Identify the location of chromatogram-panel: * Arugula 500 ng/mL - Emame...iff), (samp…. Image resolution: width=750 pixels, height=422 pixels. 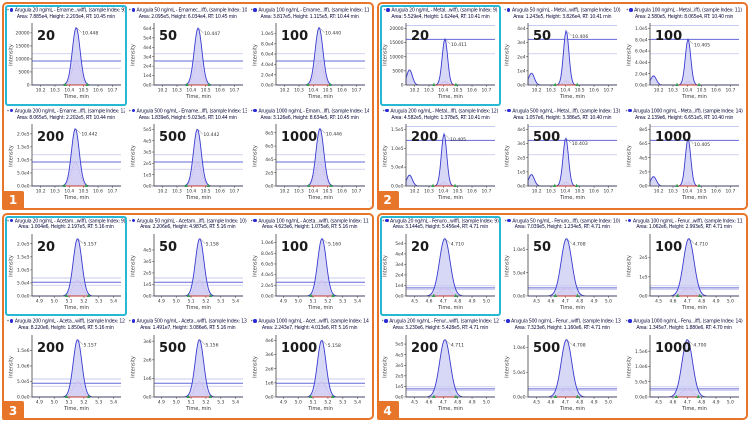
(187, 156).